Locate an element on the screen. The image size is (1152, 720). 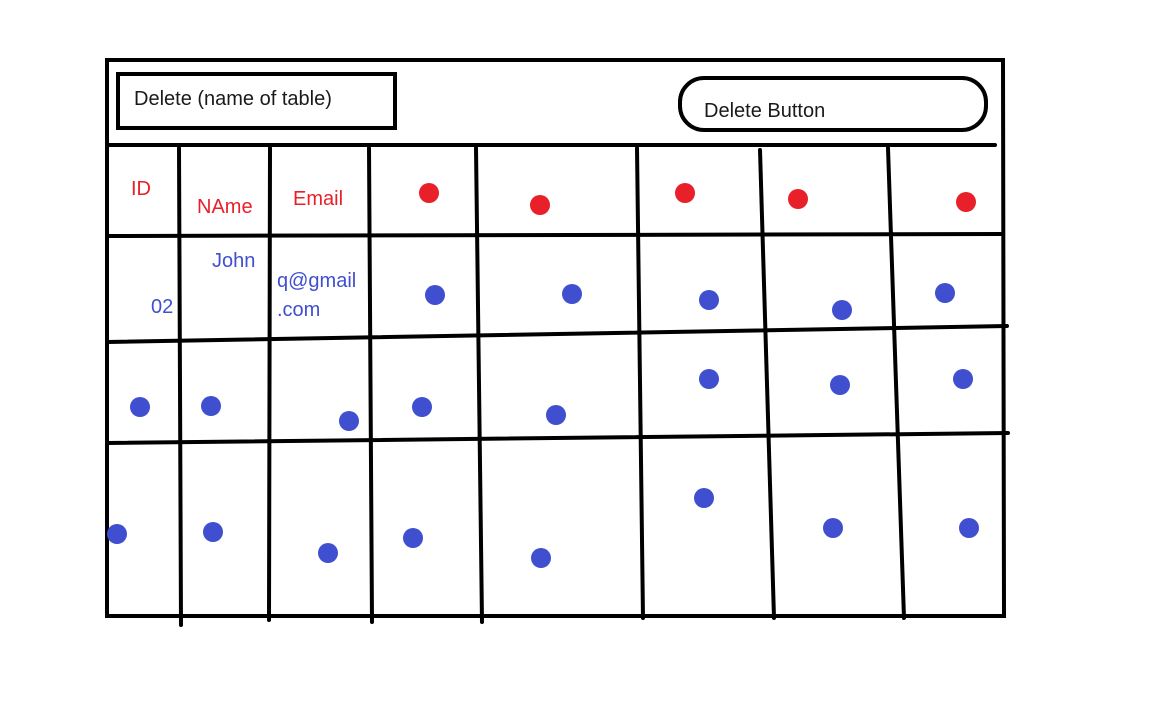
cell-id: 02 is located at coordinates (162, 307).